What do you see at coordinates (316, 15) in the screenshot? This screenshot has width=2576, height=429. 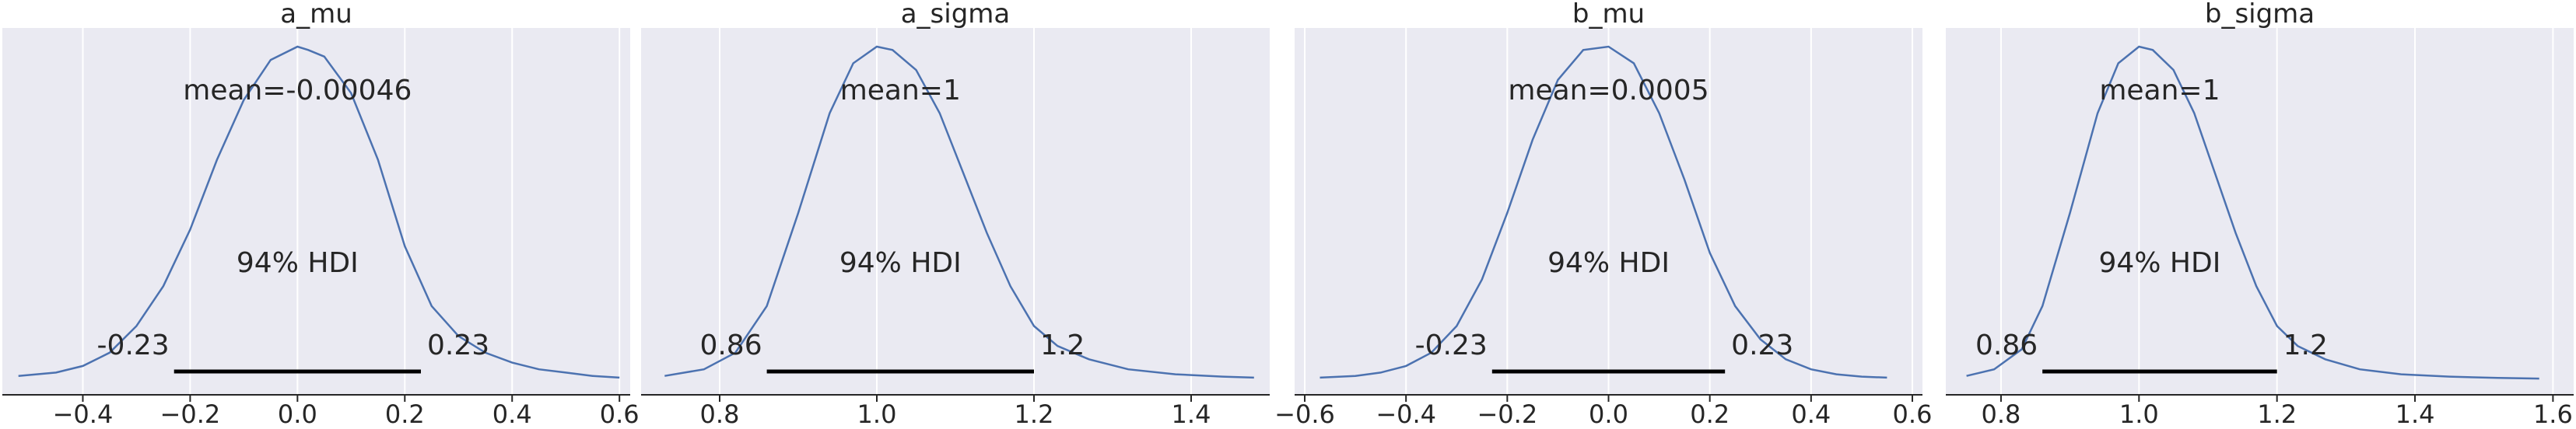 I see `panel-title: a_mu` at bounding box center [316, 15].